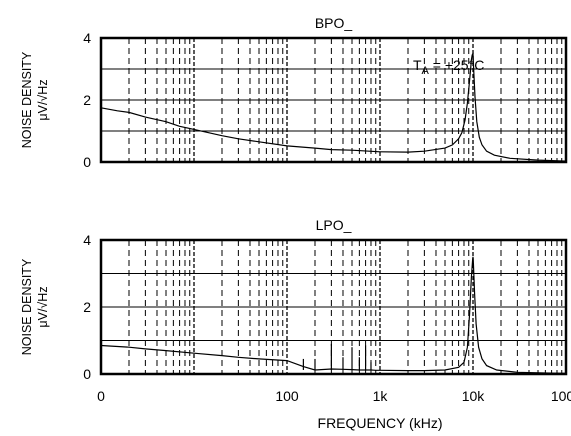 This screenshot has height=436, width=571. What do you see at coordinates (101, 396) in the screenshot?
I see `x-tick-label: 0` at bounding box center [101, 396].